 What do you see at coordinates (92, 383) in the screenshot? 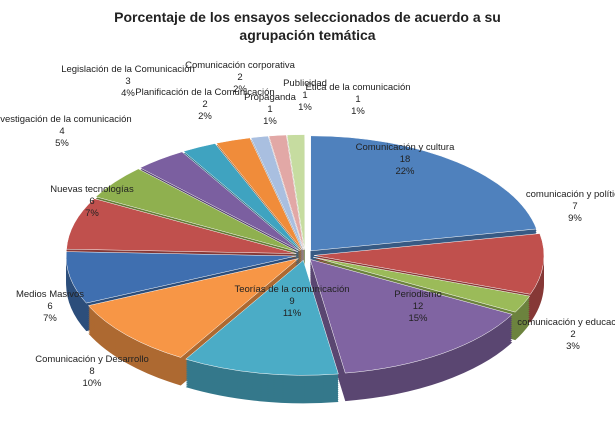
I see `percent-label: 10%` at bounding box center [92, 383].